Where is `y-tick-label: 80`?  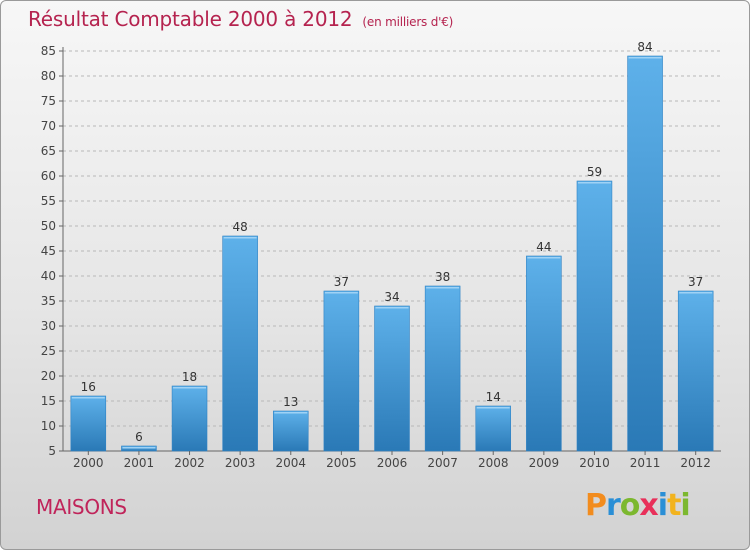
y-tick-label: 80 is located at coordinates (48, 76).